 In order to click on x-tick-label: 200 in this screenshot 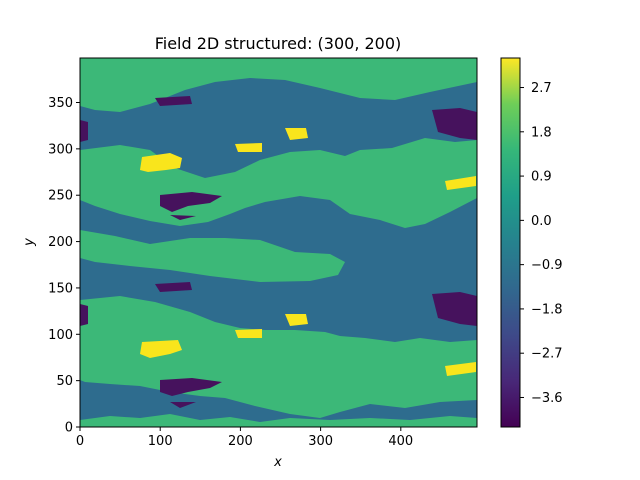, I will do `click(240, 441)`.